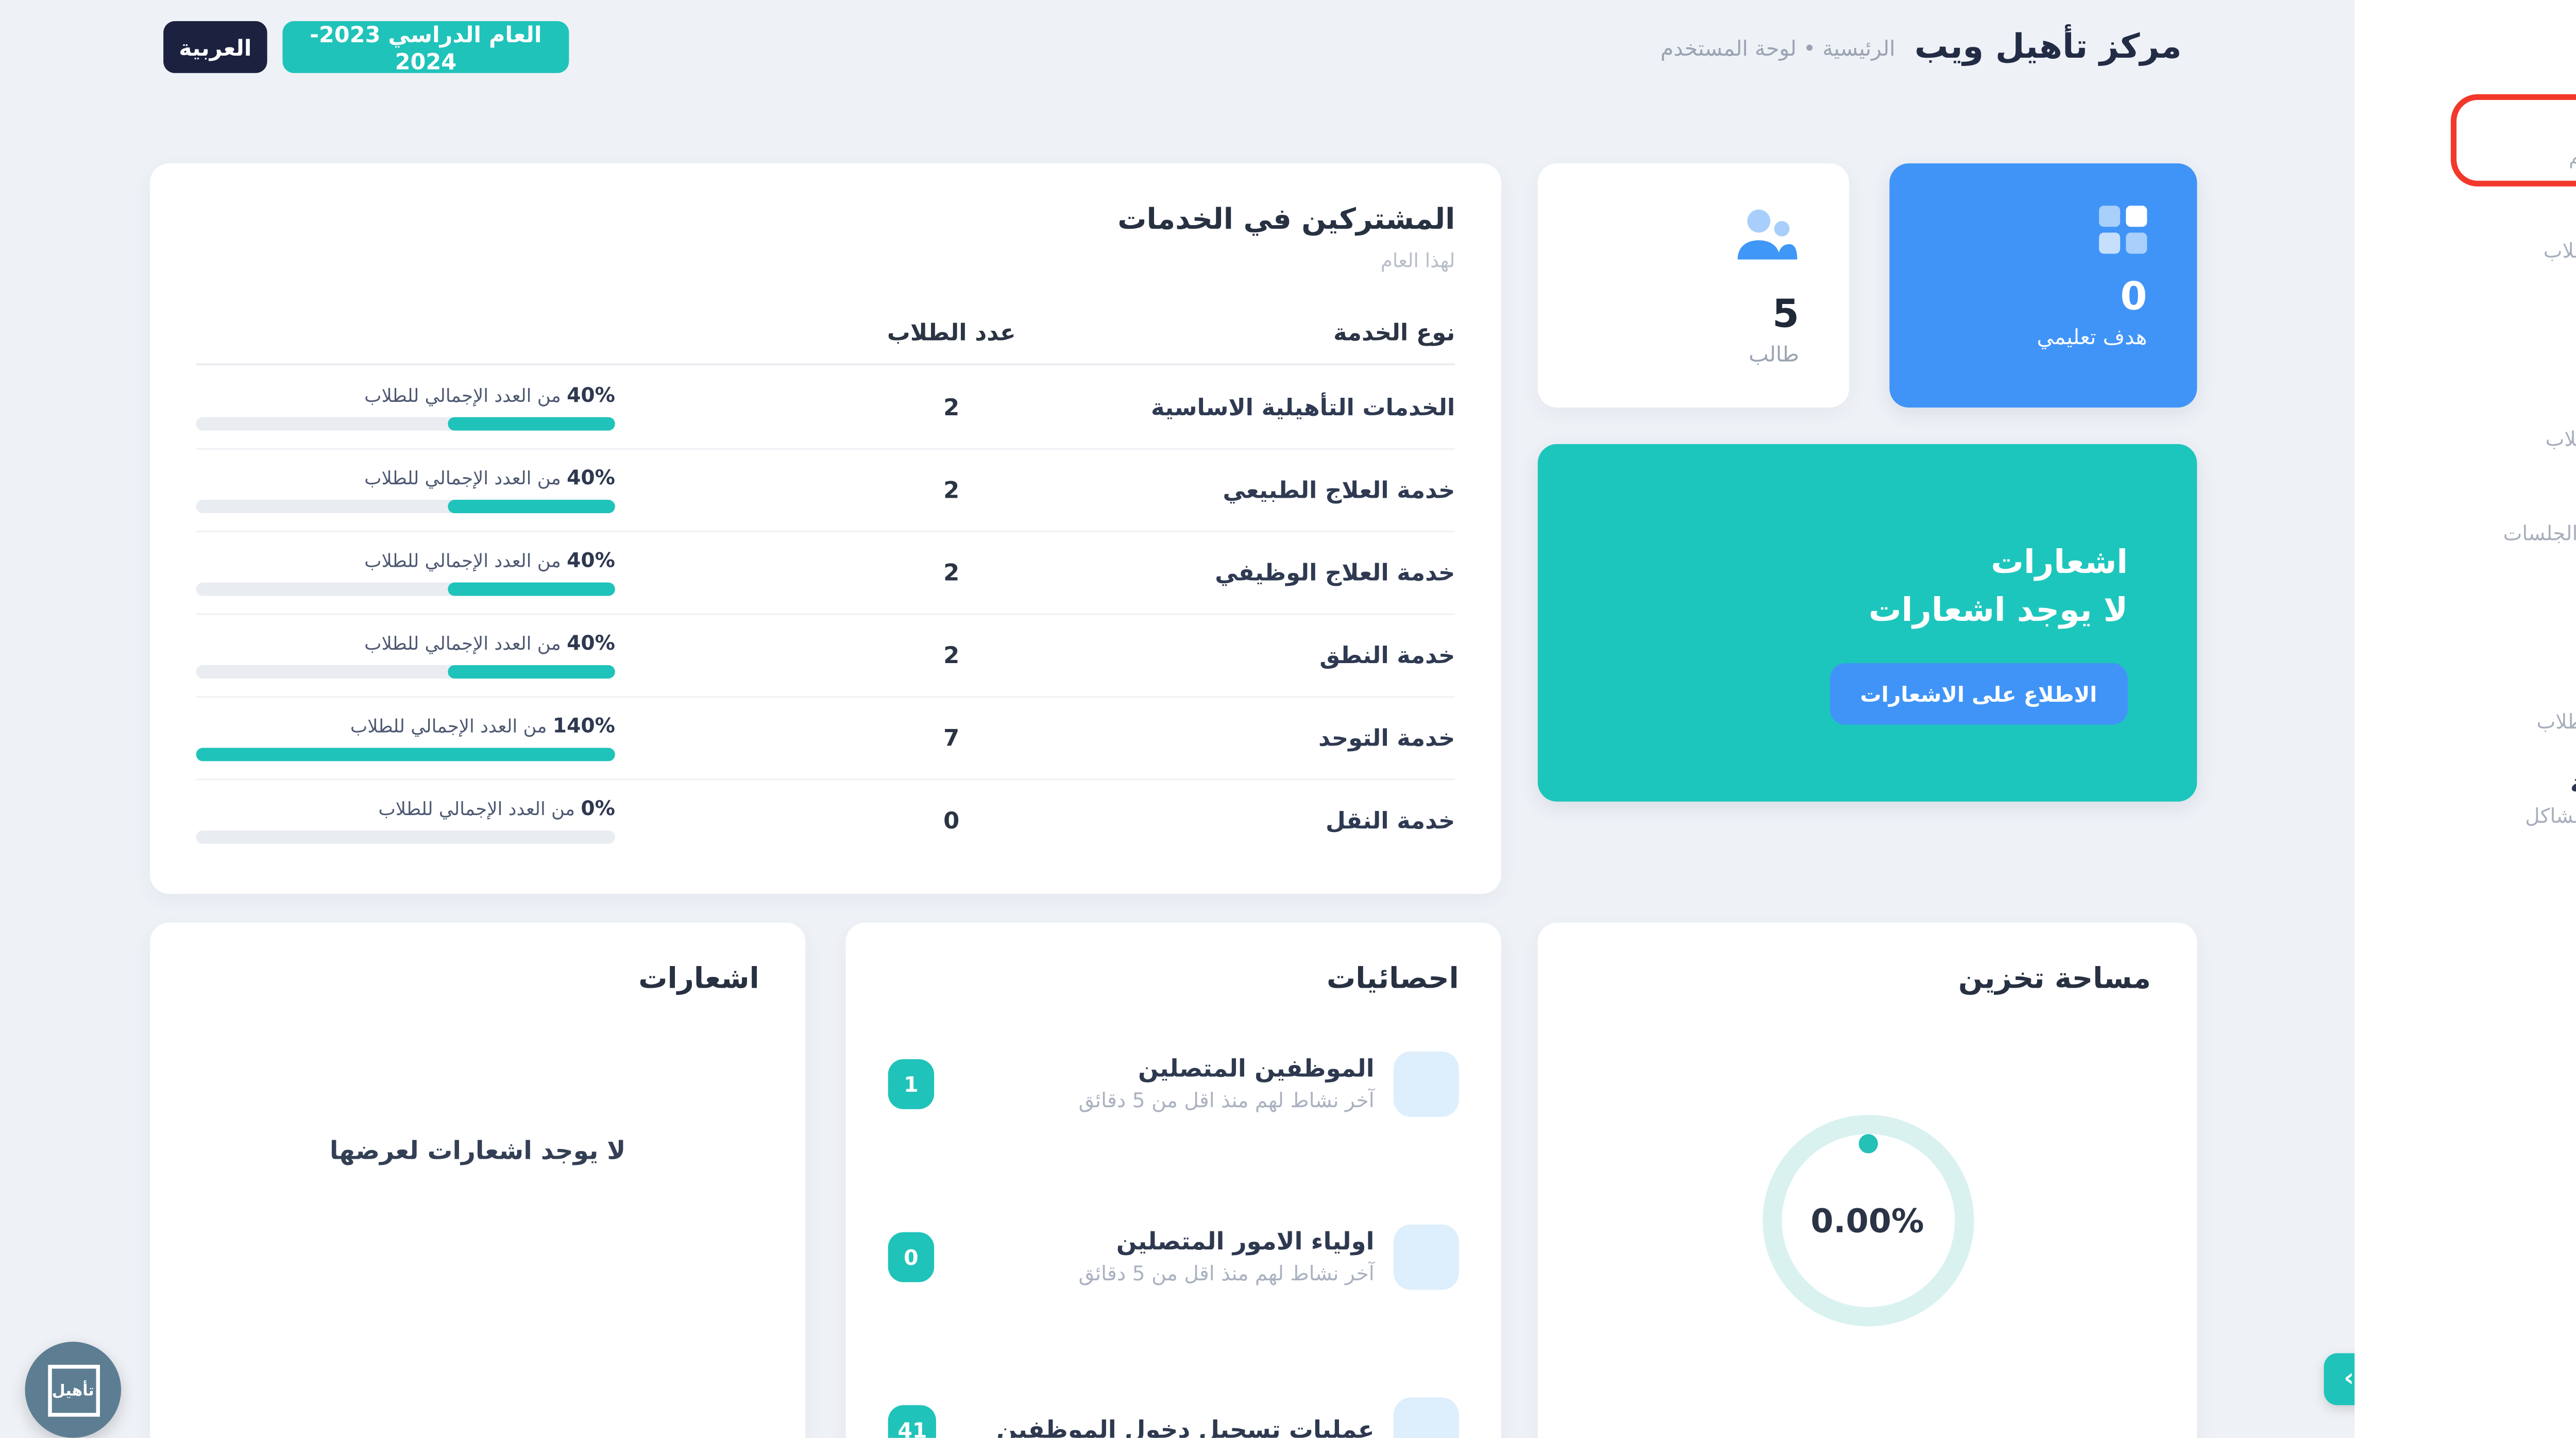  I want to click on topbar: مركز تأهيل ويب الرئيسية • لوحة المستخدم, so click(1921, 48).